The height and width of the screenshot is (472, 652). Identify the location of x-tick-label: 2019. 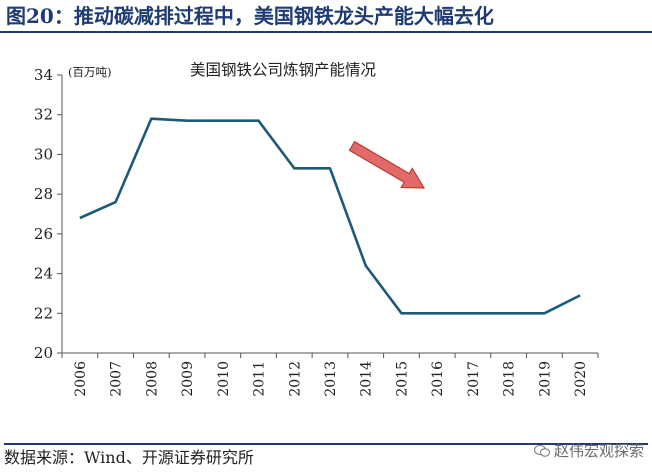
(545, 379).